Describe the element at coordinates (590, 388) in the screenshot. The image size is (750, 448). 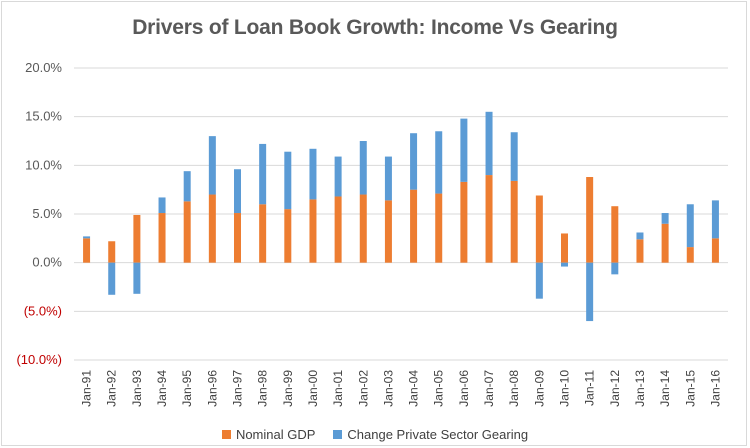
I see `x-tick-label: Jan-11` at that location.